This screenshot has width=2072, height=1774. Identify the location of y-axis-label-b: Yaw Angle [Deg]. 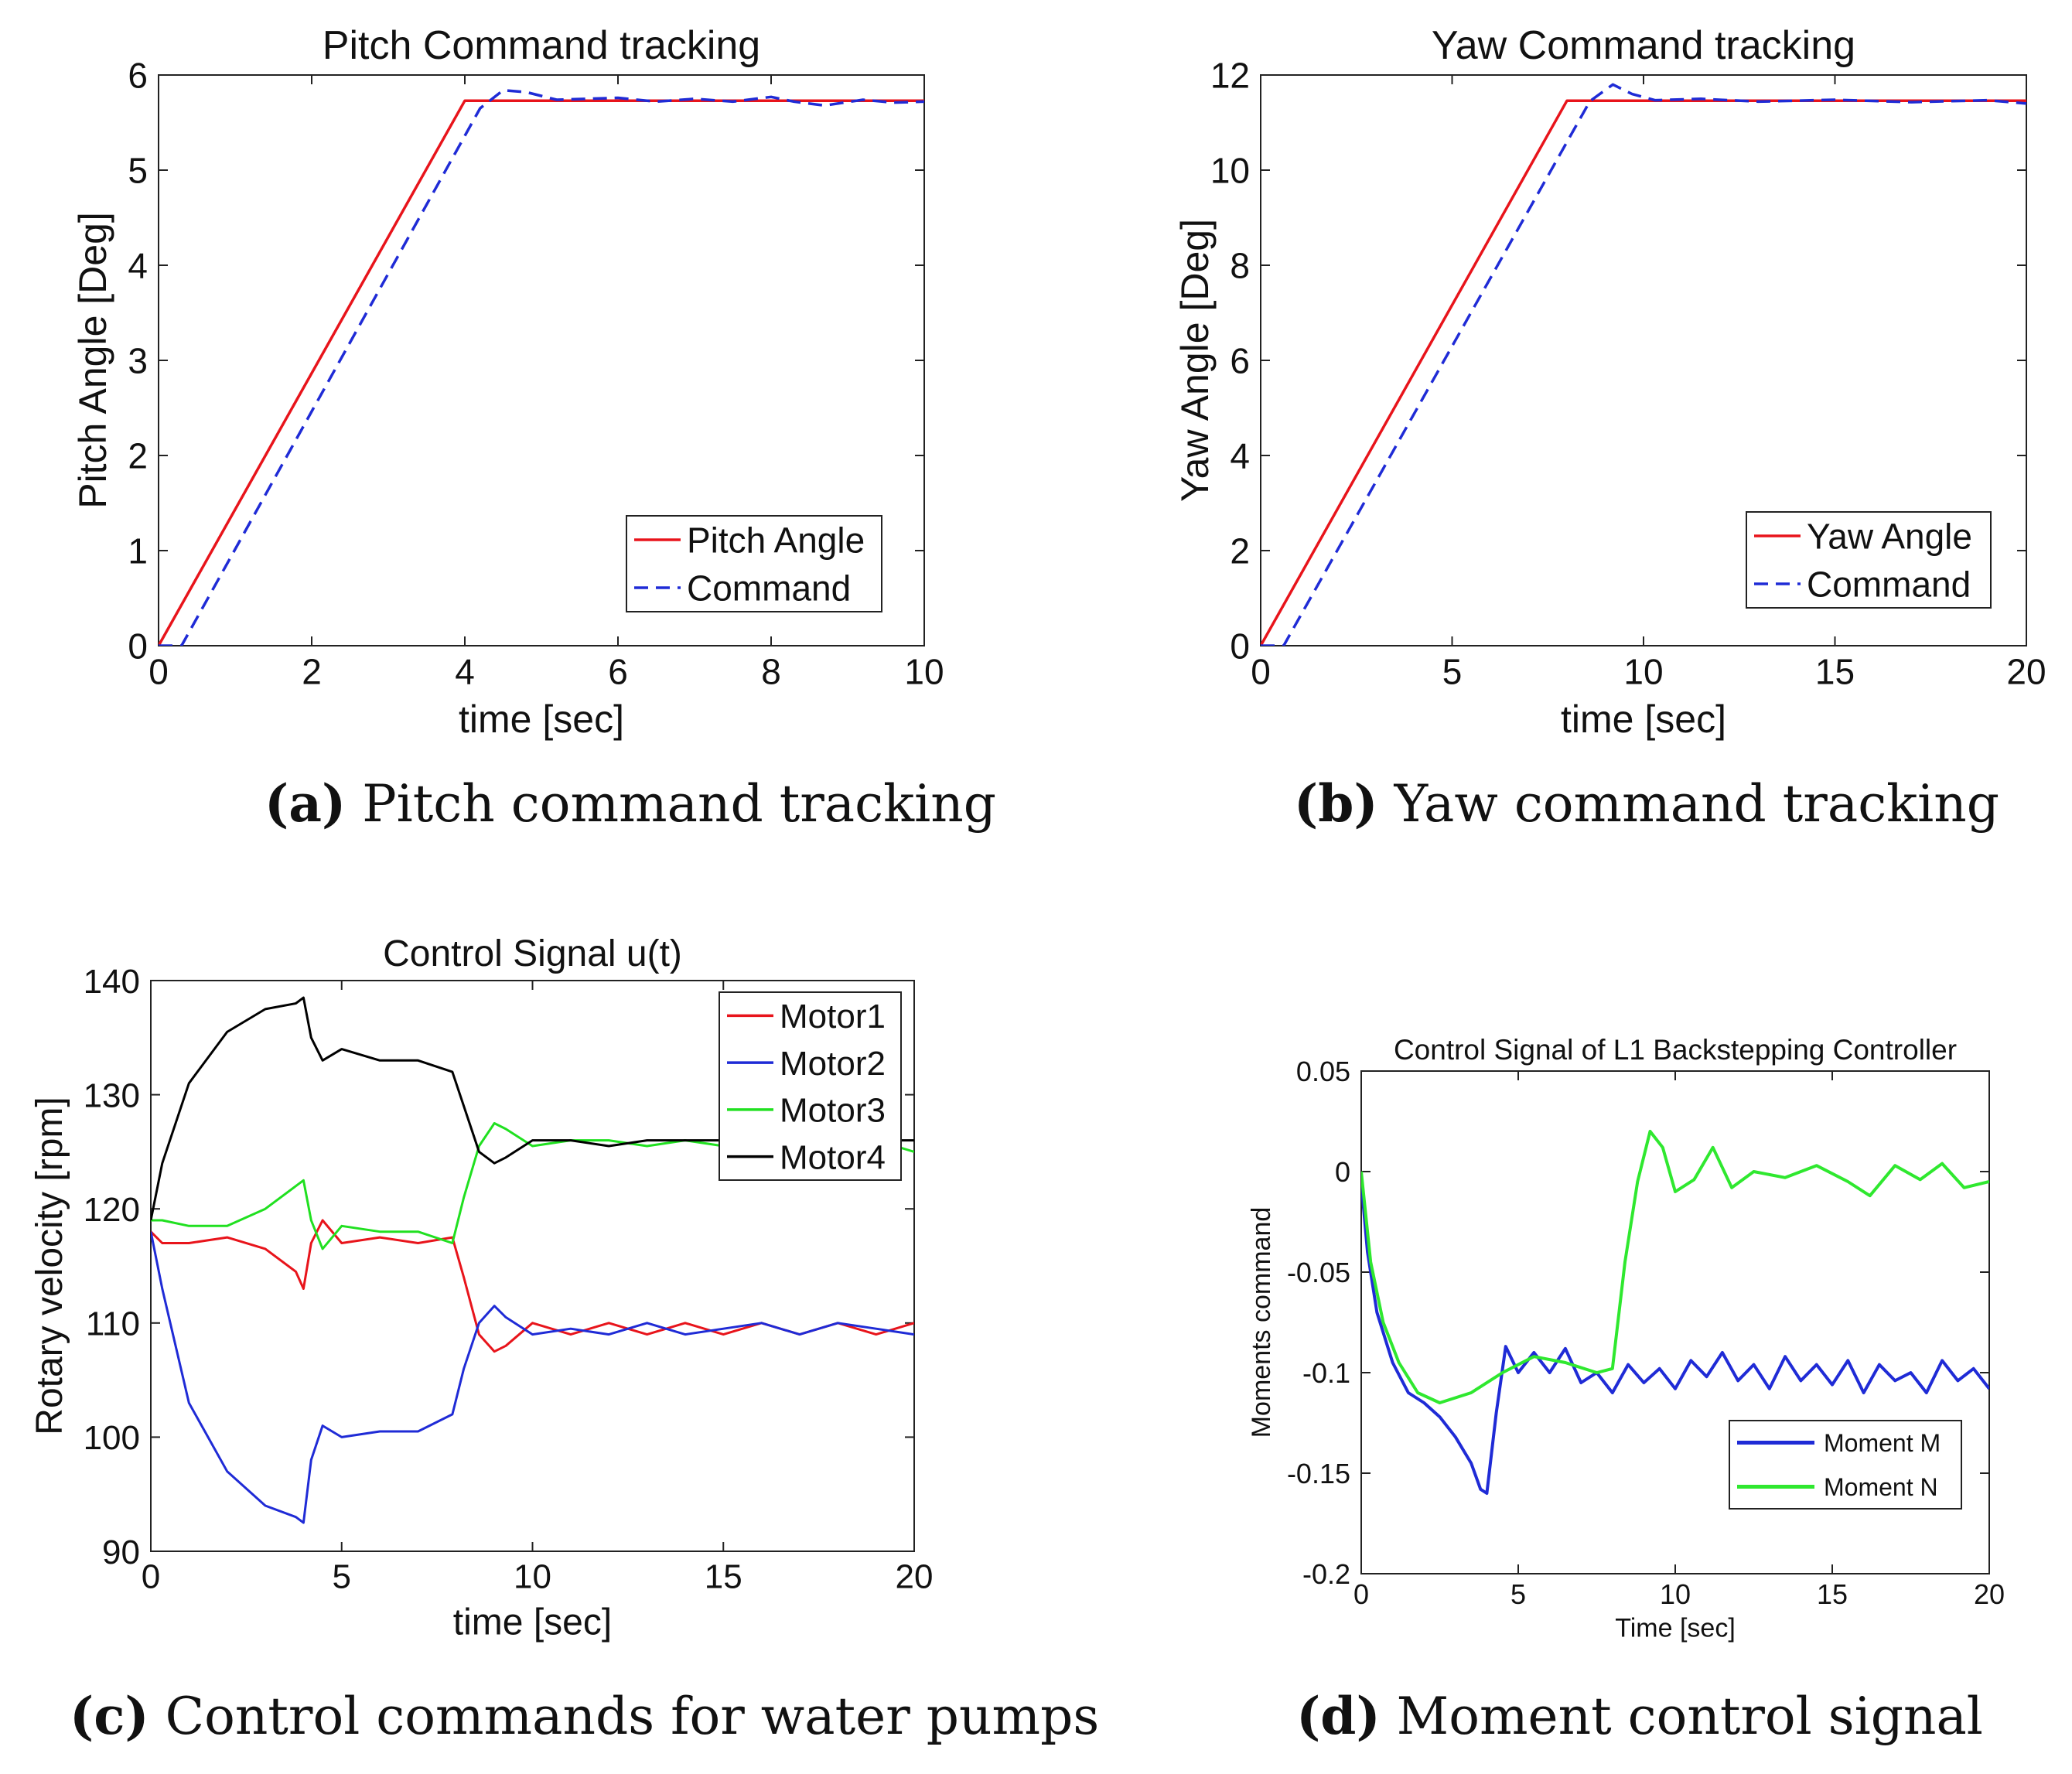
(1195, 360).